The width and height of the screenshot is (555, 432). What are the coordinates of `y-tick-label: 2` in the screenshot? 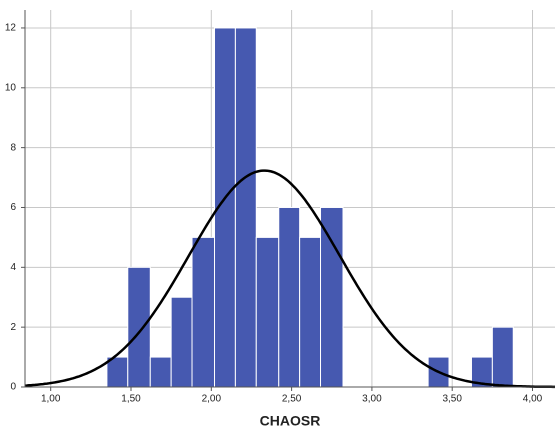 It's located at (13, 327).